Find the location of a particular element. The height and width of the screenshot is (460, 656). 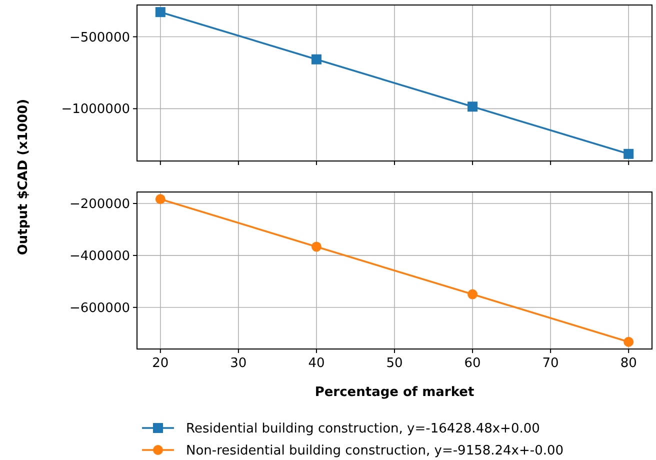

y-axis-title: Output $CAD (x1000) is located at coordinates (23, 177).